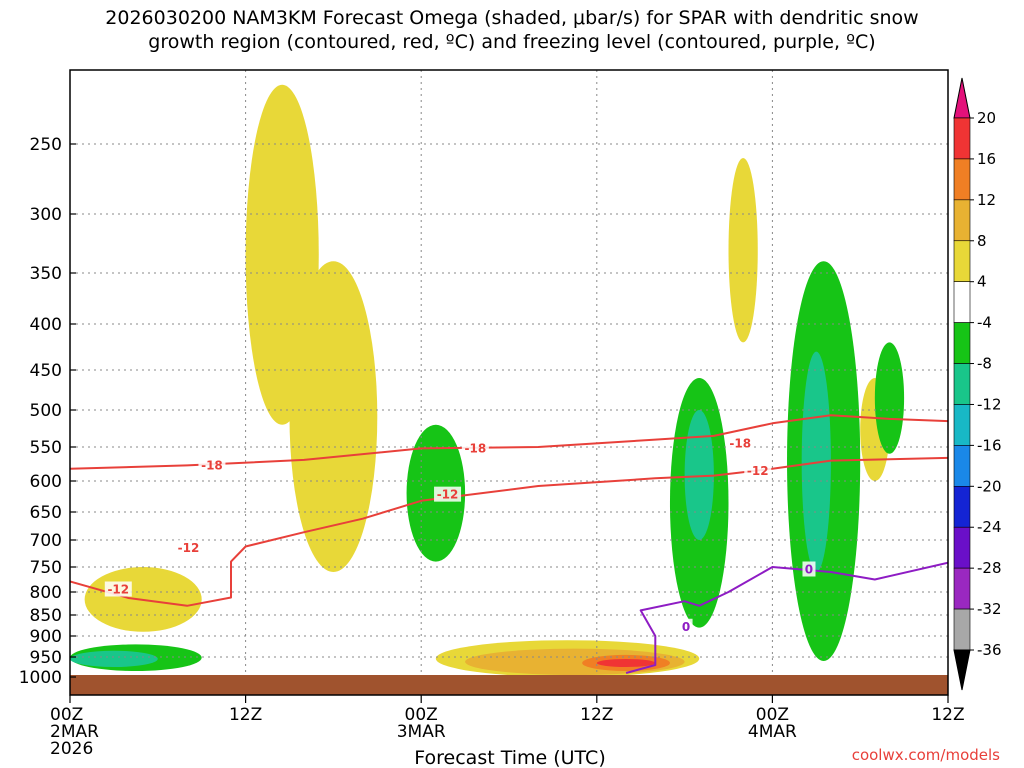 This screenshot has width=1024, height=768. I want to click on contour-label-6: -12, so click(758, 471).